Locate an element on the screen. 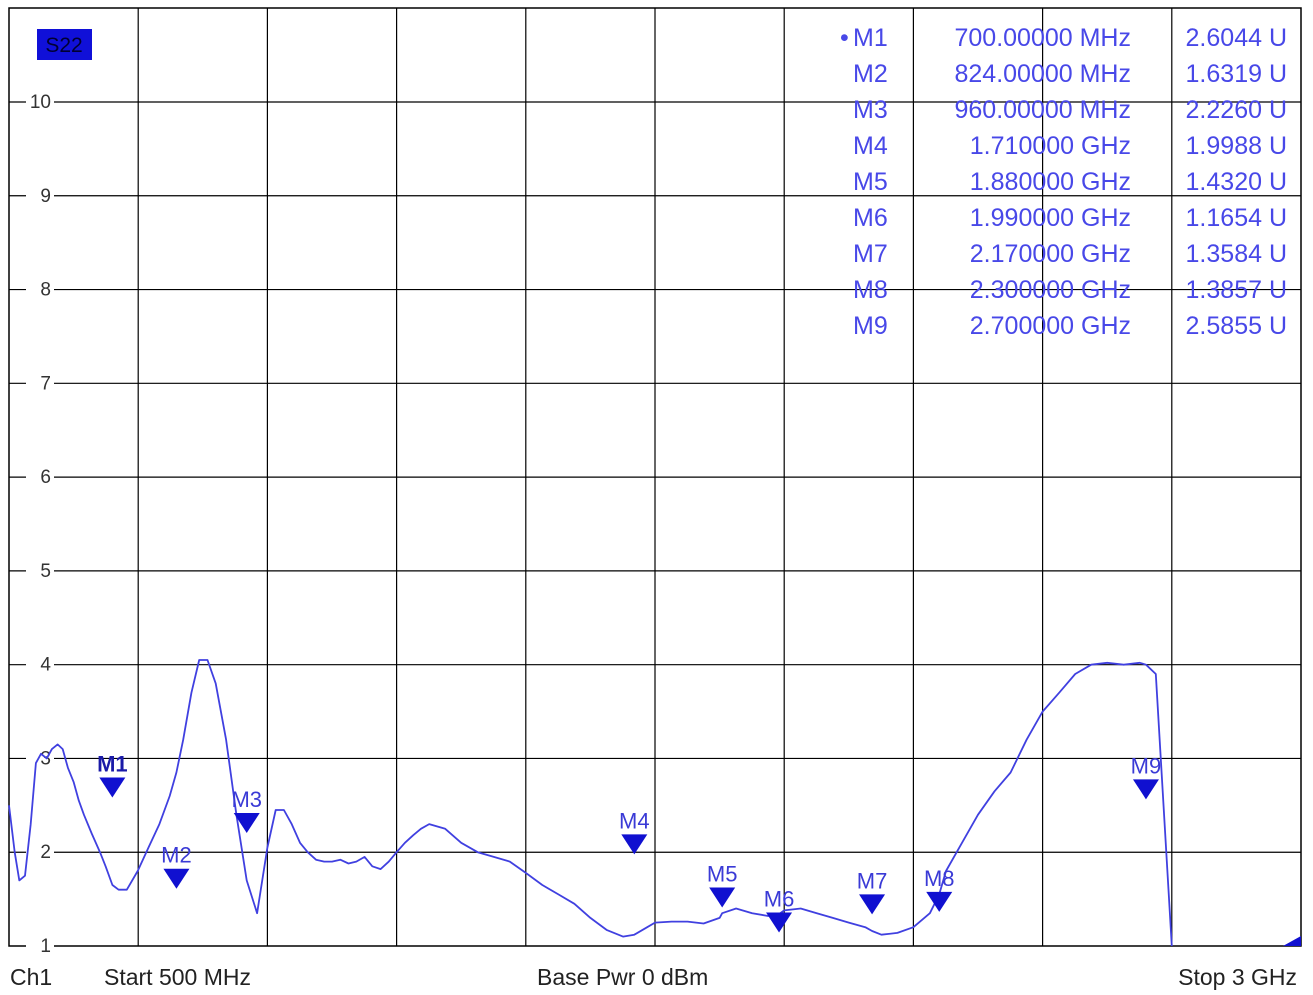  marker-table-value: 1.4320 U is located at coordinates (1236, 182).